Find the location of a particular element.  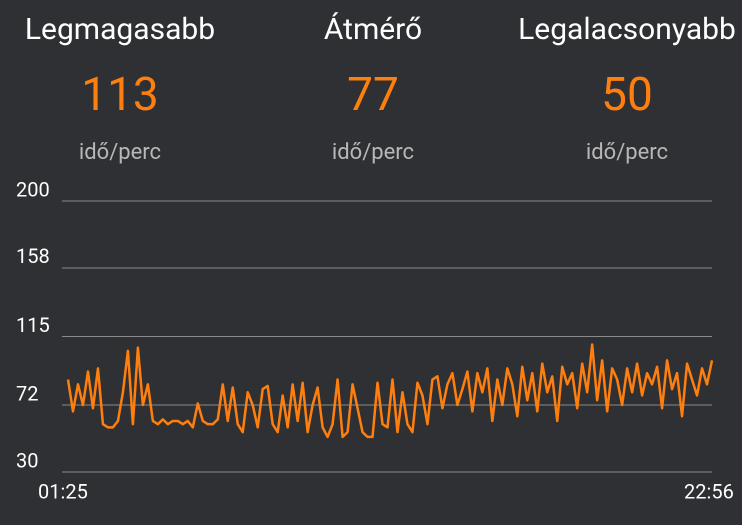

stat-value: 113 is located at coordinates (120, 95).